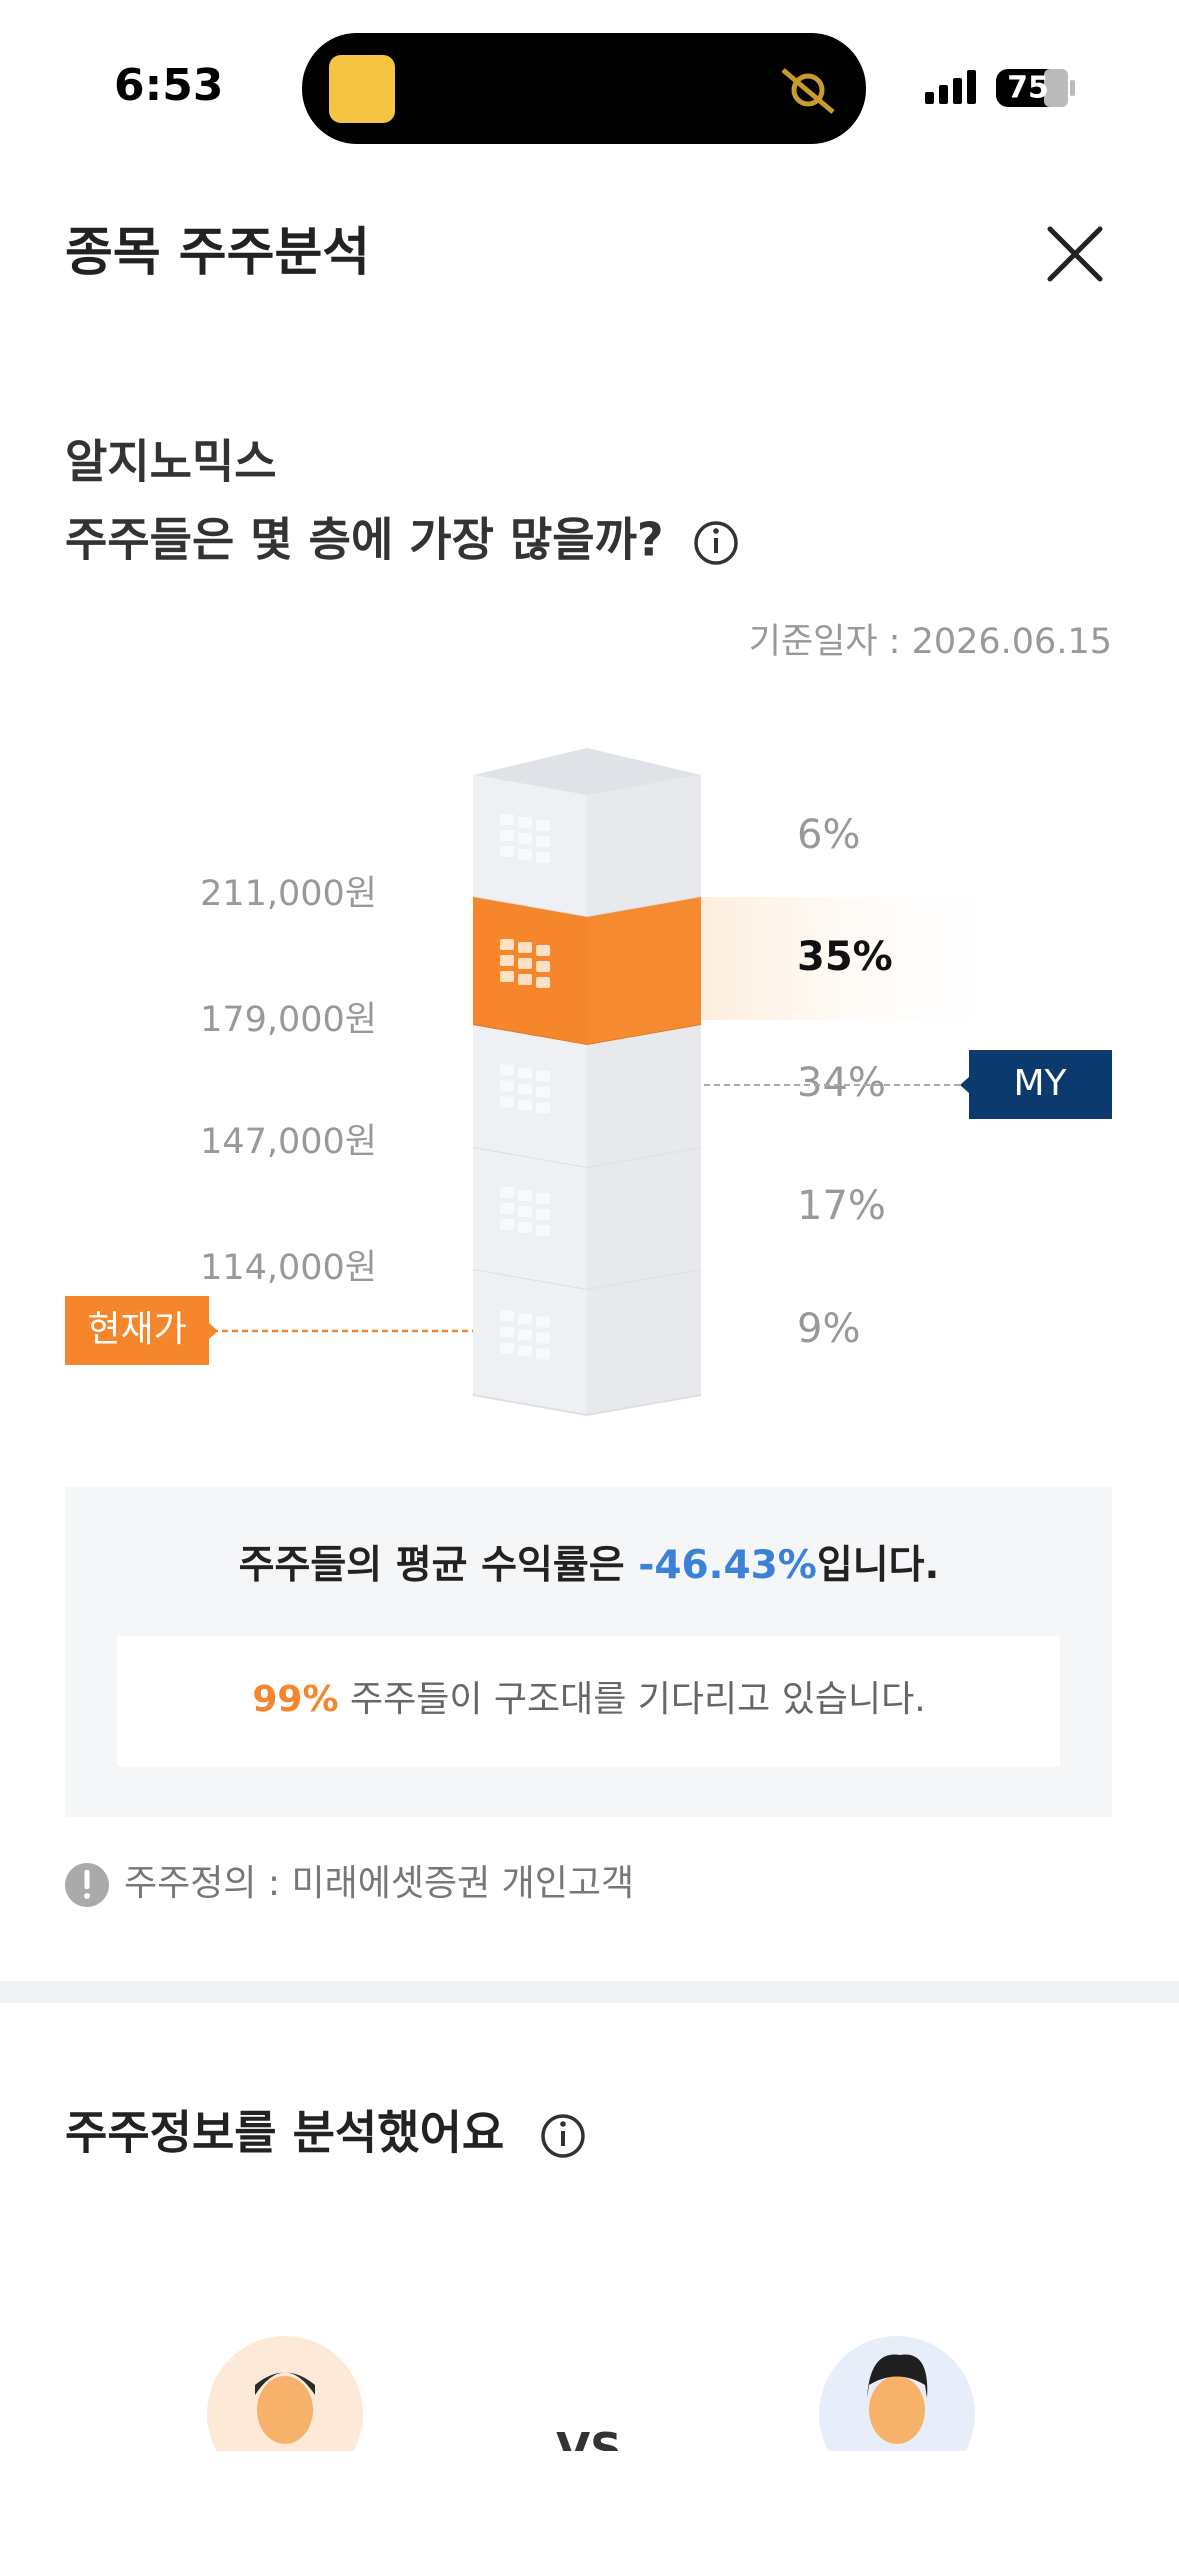  I want to click on waiting-value: 99%, so click(295, 1699).